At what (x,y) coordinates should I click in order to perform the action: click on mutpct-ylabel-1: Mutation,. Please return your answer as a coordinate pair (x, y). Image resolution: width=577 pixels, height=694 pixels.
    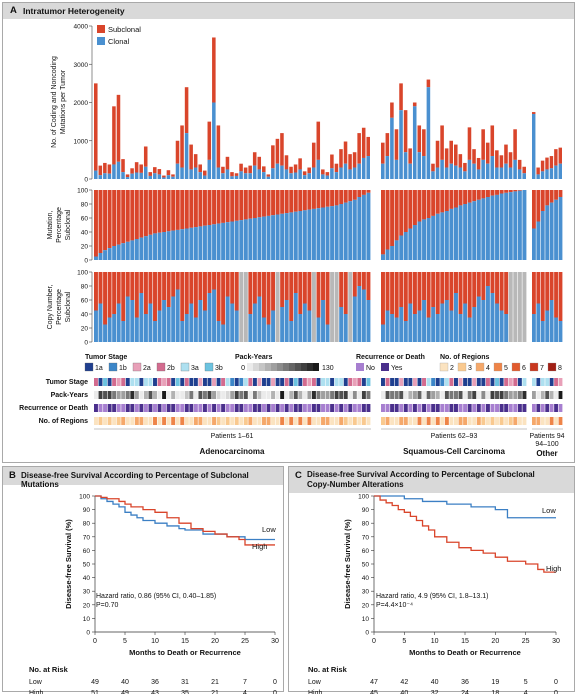
    Looking at the image, I should click on (50, 225).